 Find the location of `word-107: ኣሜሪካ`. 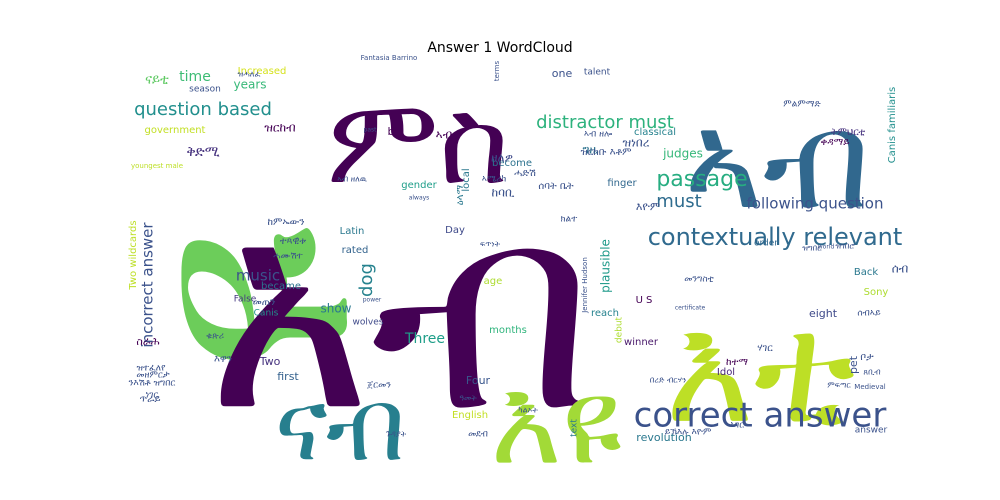

word-107: ኣሜሪካ is located at coordinates (494, 180).